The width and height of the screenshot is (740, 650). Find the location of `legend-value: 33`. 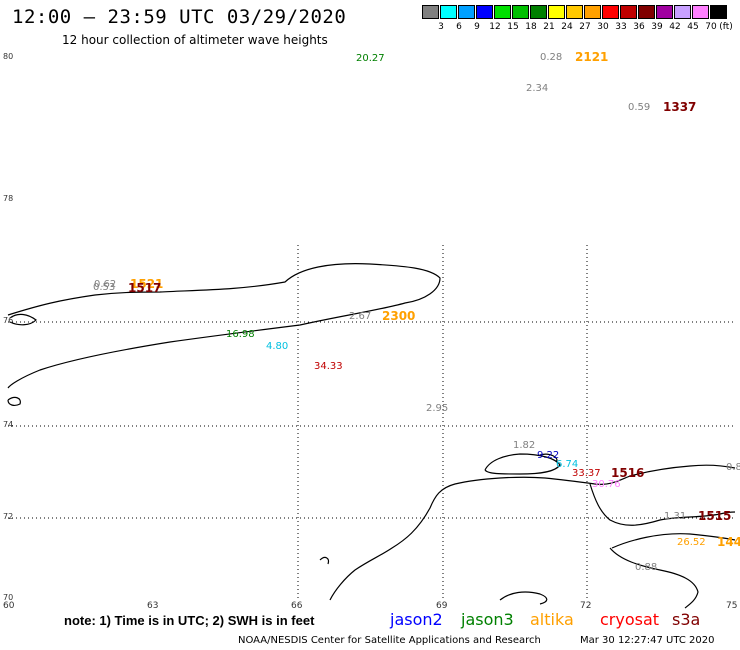

legend-value: 33 is located at coordinates (621, 27).